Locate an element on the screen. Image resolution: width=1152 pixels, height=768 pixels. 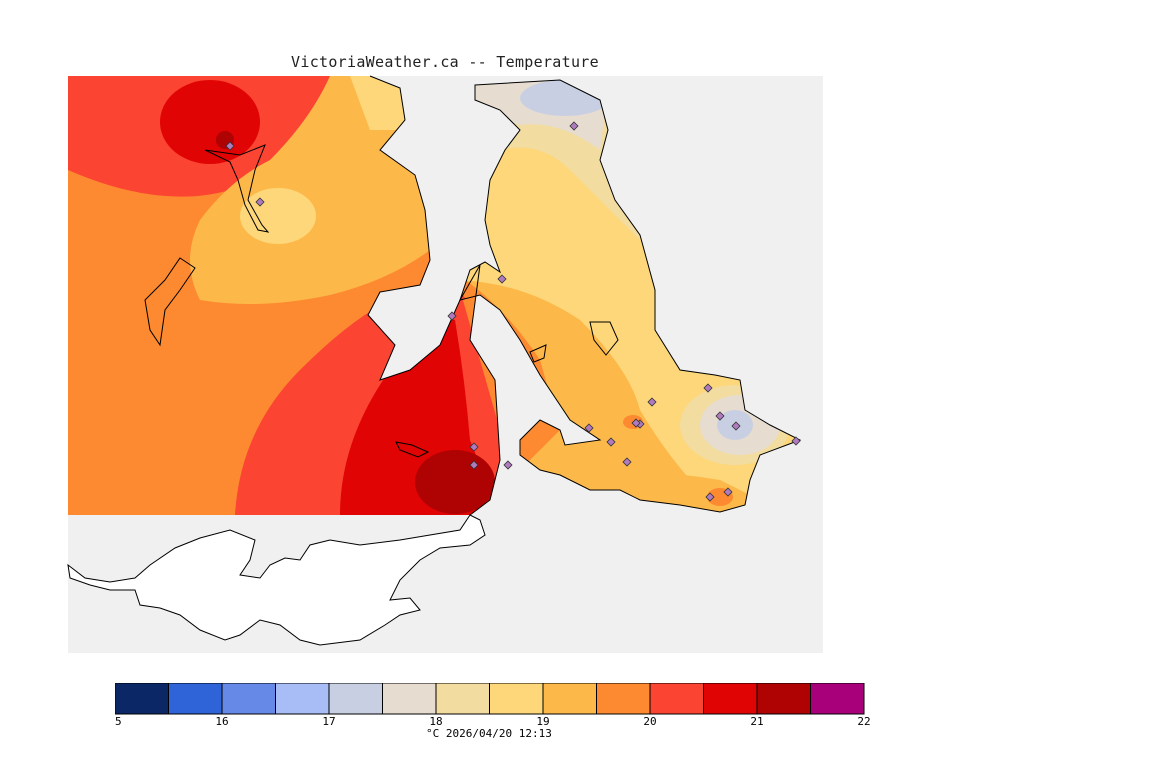
legend-tick-label: 20 is located at coordinates (649, 721).